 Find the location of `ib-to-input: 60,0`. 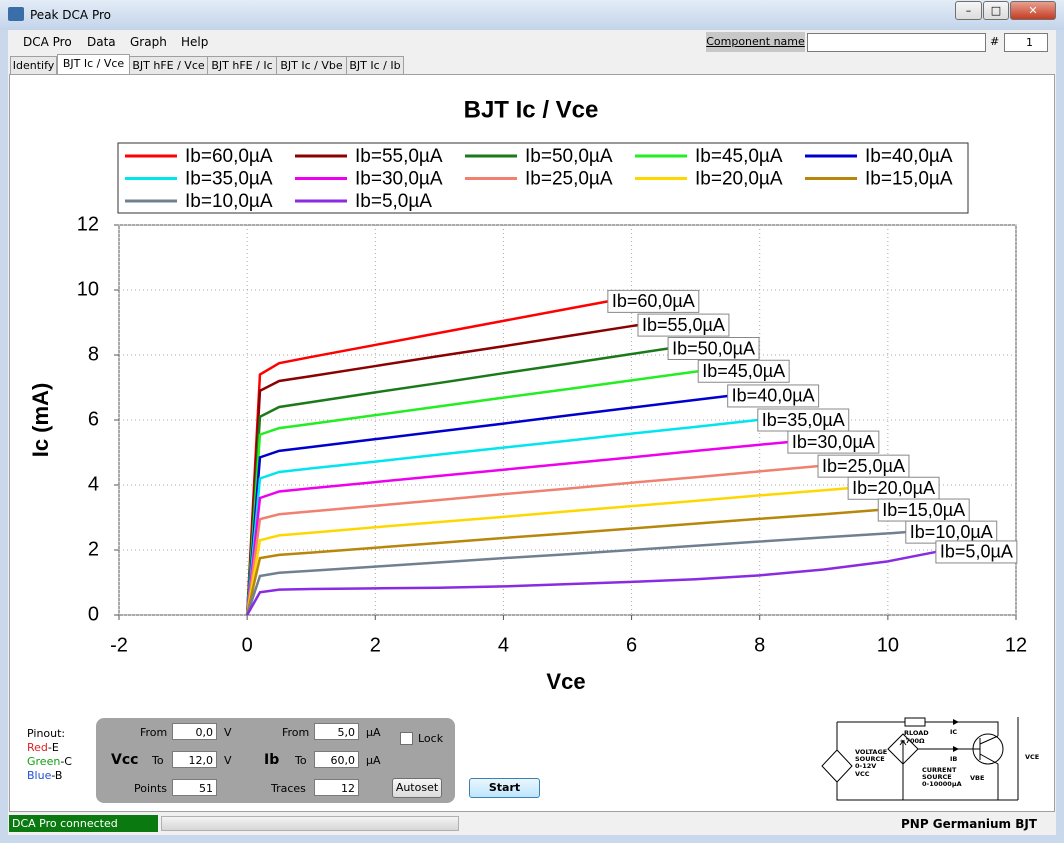

ib-to-input: 60,0 is located at coordinates (336, 759).